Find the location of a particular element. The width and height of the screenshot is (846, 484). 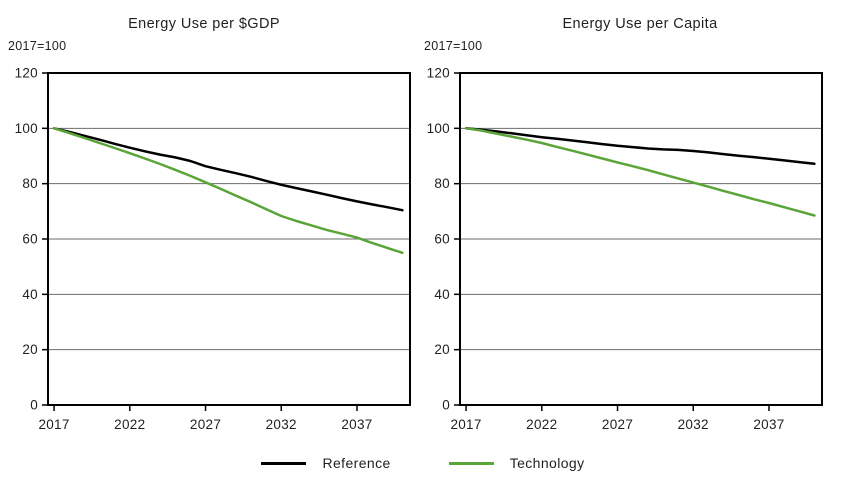

chart-title-capita: Energy Use per Capita is located at coordinates (640, 24).